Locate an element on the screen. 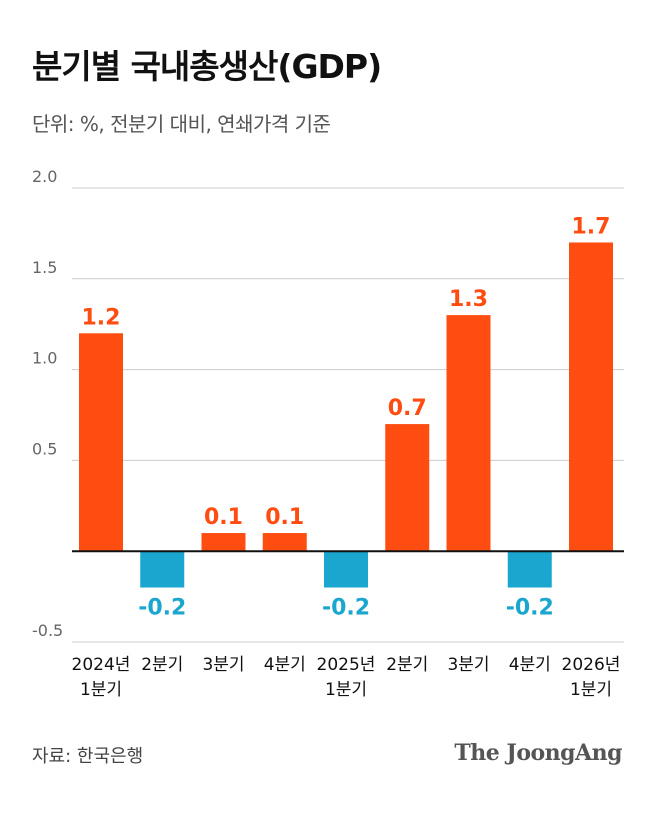 The image size is (658, 816). source-note: 자료: 한국은행 is located at coordinates (88, 756).